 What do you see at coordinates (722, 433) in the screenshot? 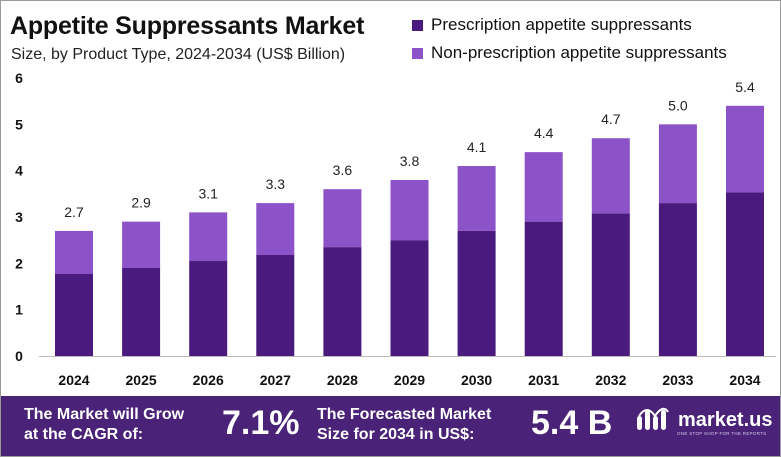
I see `brand-tagline: ONE STOP SHOP FOR THE REPORTS` at bounding box center [722, 433].